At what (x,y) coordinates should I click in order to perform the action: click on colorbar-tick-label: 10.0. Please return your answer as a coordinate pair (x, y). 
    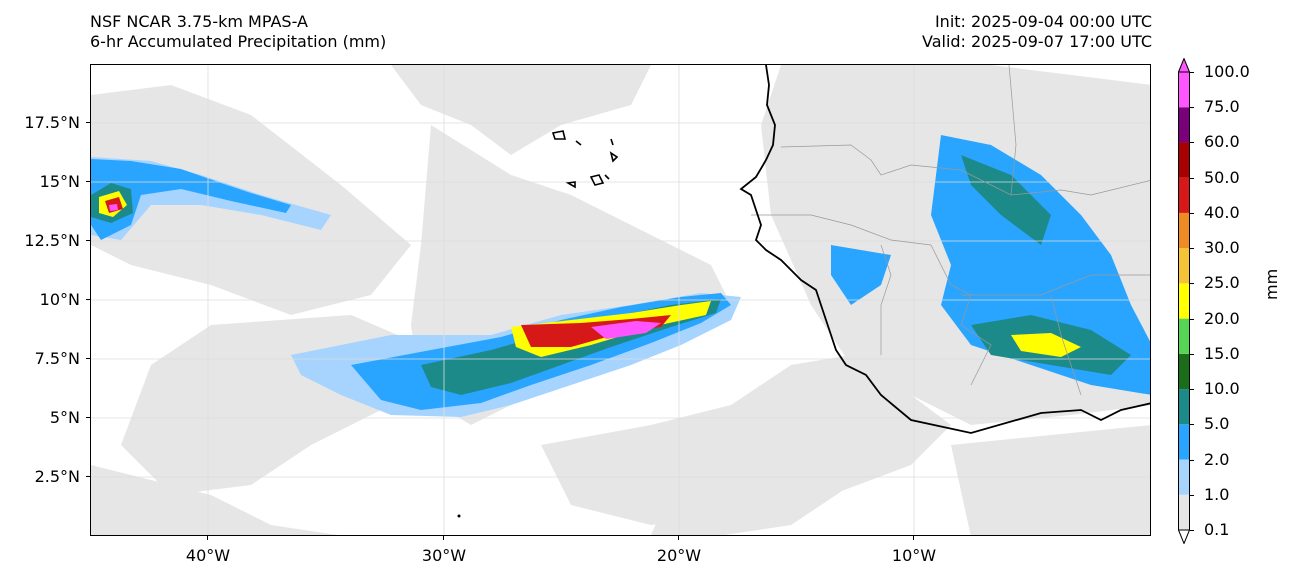
    Looking at the image, I should click on (1222, 389).